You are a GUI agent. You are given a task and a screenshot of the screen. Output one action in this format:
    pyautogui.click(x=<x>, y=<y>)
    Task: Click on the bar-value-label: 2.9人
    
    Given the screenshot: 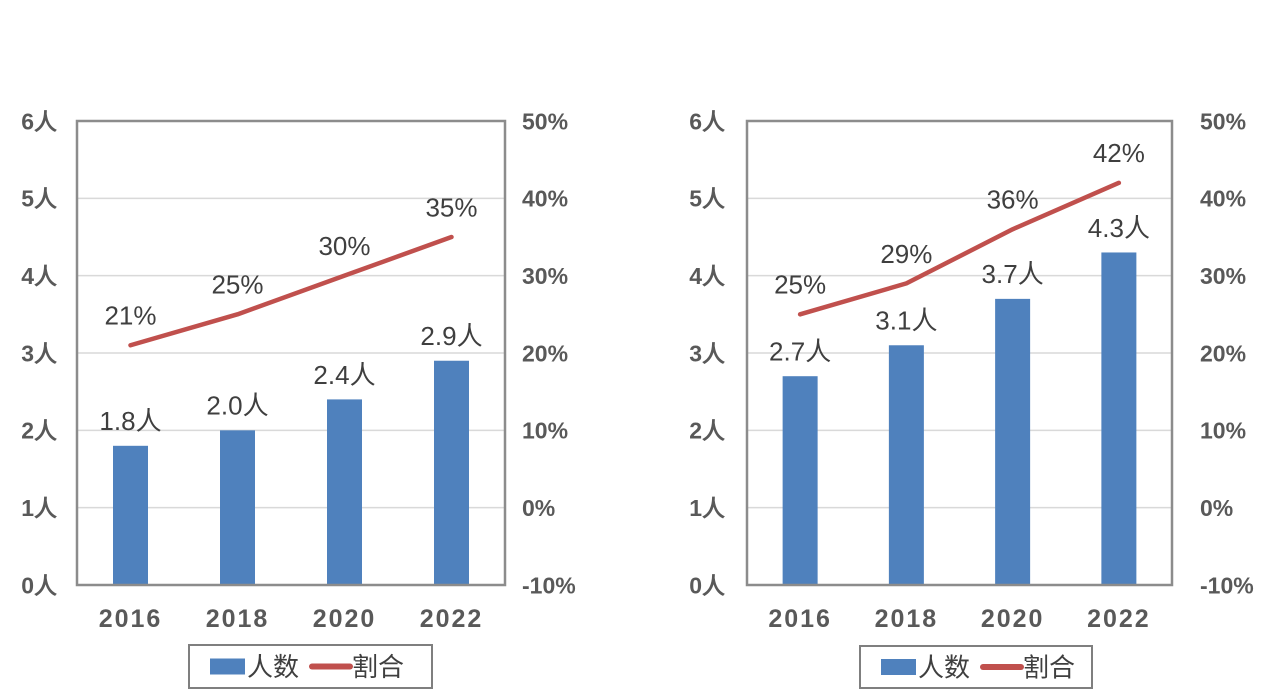 What is the action you would take?
    pyautogui.click(x=451, y=336)
    